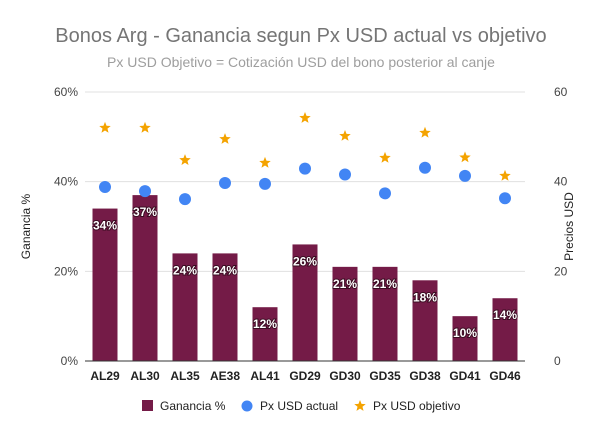  Describe the element at coordinates (305, 261) in the screenshot. I see `bar-value-label: 26%` at that location.